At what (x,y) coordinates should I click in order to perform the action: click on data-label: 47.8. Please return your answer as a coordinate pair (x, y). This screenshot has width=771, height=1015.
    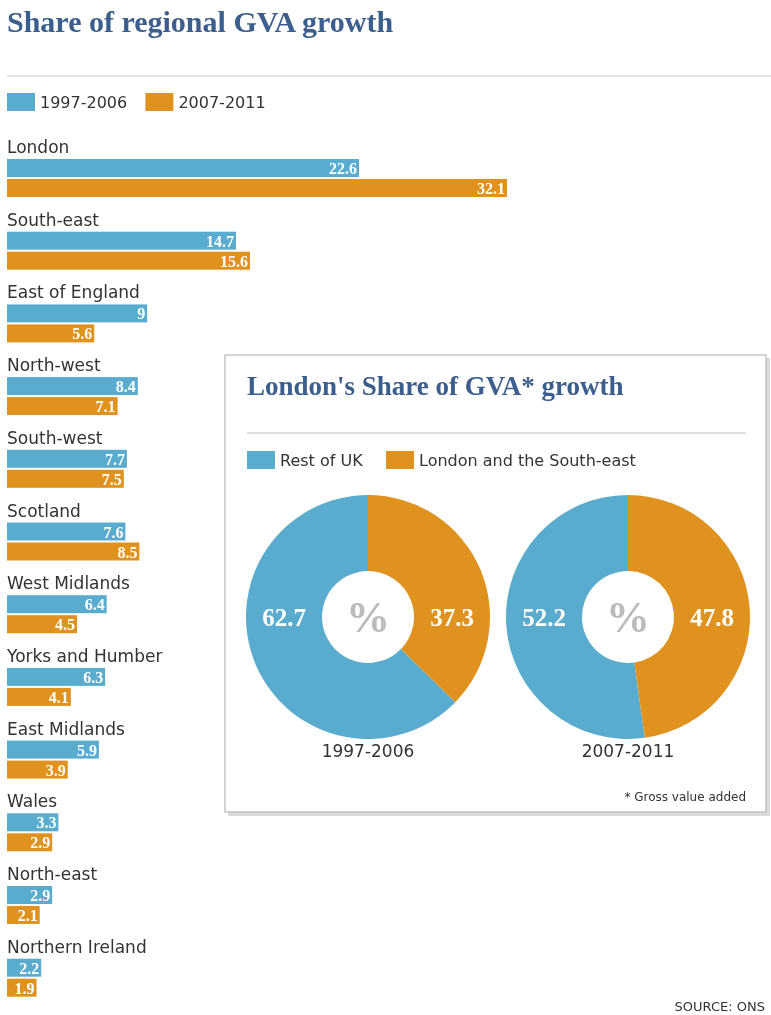
    Looking at the image, I should click on (712, 617).